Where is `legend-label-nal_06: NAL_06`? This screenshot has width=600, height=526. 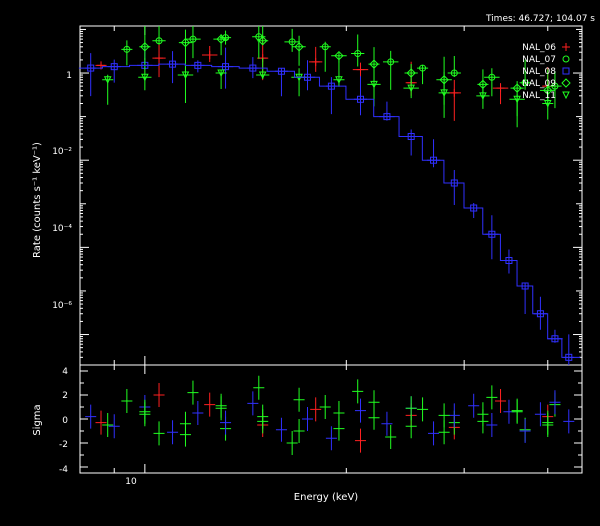
legend-label-nal_06: NAL_06 is located at coordinates (539, 48).